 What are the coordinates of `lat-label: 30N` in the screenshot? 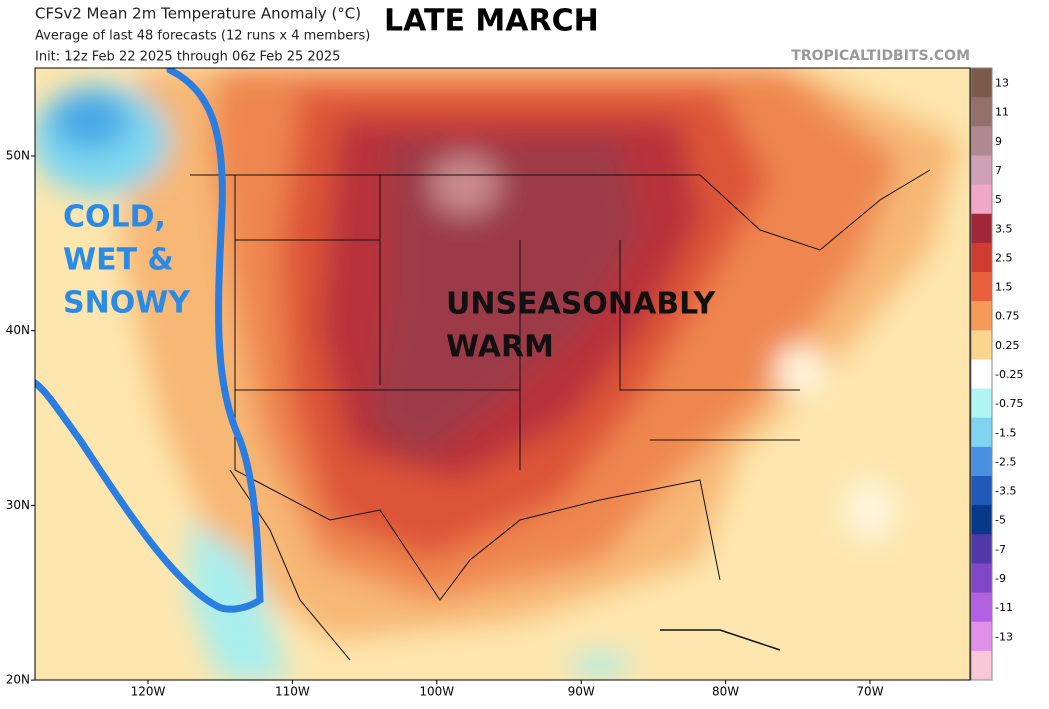 It's located at (18, 505).